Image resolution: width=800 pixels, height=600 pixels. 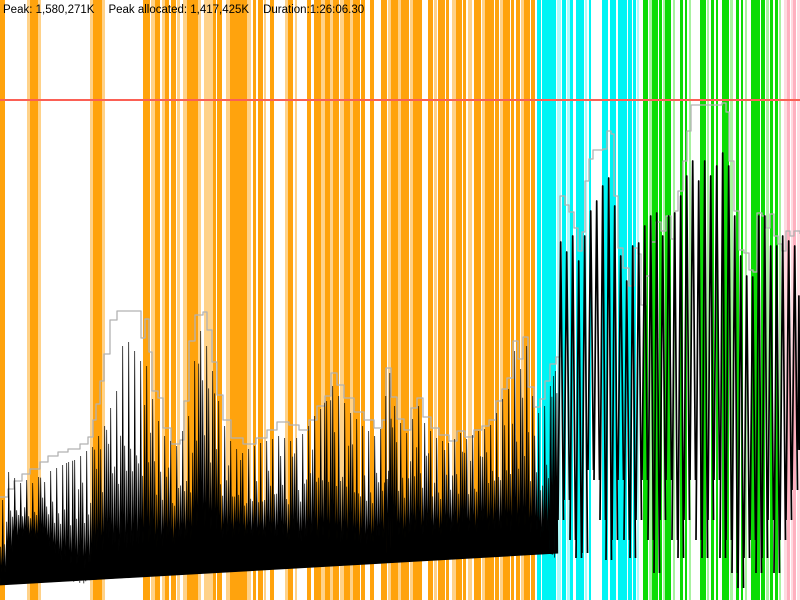 I want to click on peak-total-label: Peak: 1,580,271K, so click(x=49, y=10).